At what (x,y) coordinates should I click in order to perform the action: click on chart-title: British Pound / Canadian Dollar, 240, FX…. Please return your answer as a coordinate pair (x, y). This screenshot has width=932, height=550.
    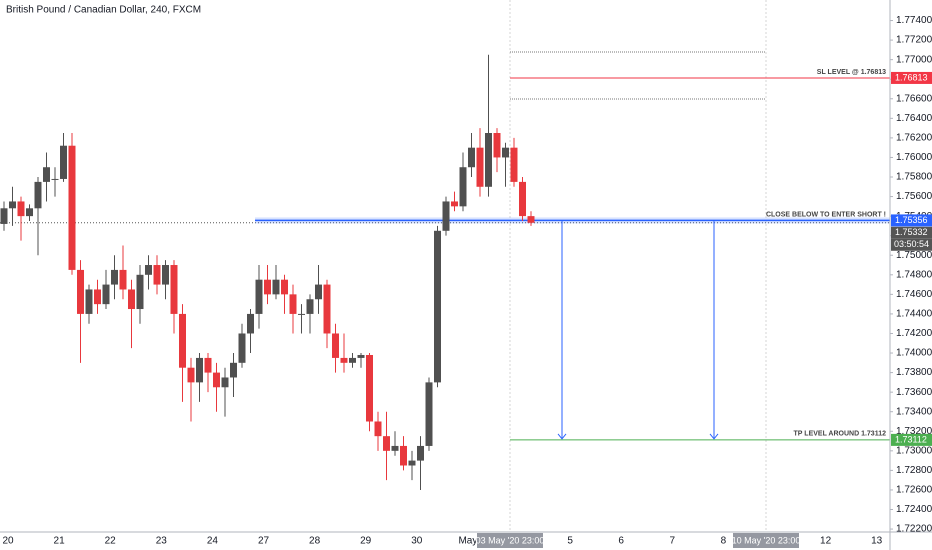
    Looking at the image, I should click on (103, 10).